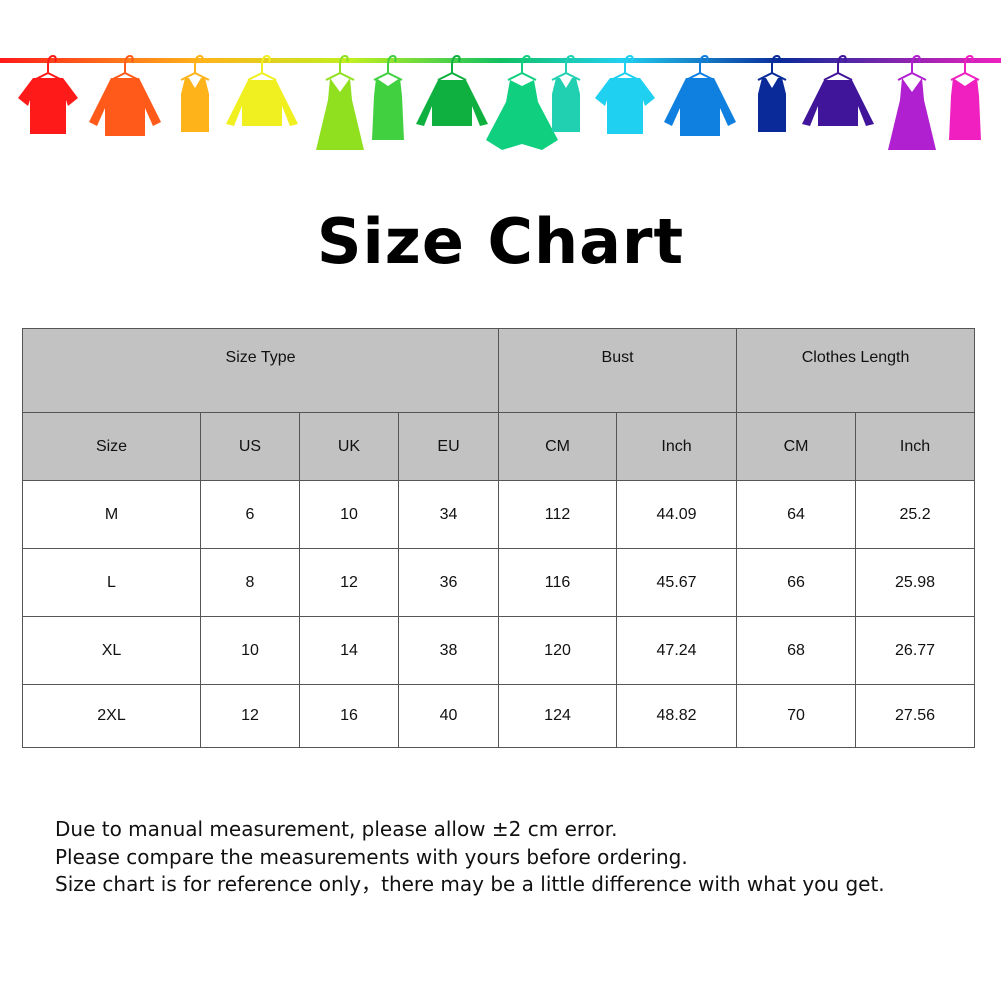  Describe the element at coordinates (260, 370) in the screenshot. I see `group-header-size-type: Size Type` at that location.